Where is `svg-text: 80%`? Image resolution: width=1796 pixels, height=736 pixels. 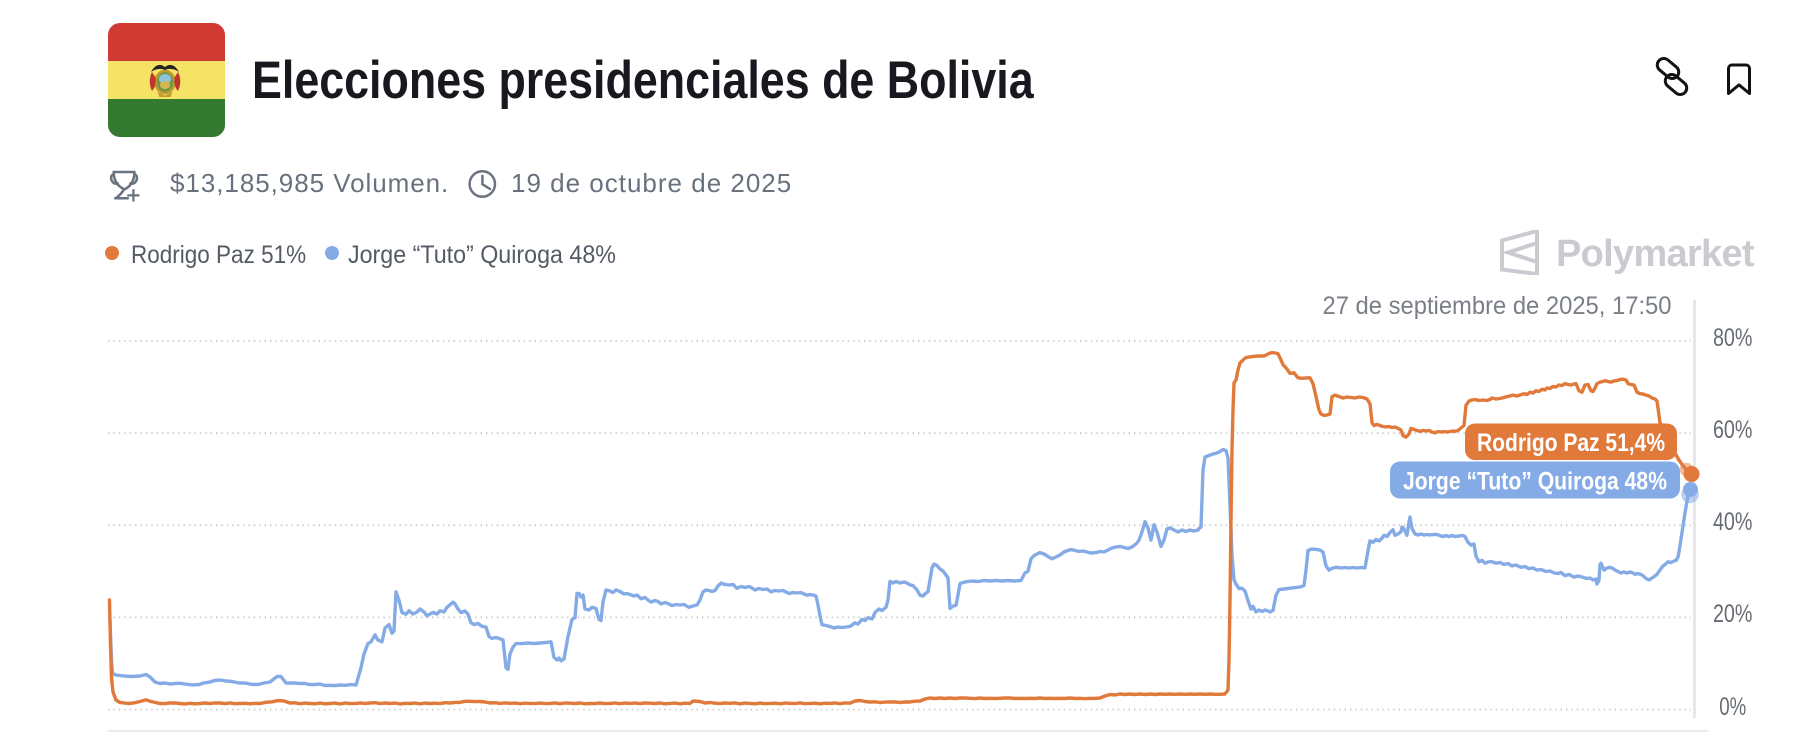 svg-text: 80% is located at coordinates (1733, 338).